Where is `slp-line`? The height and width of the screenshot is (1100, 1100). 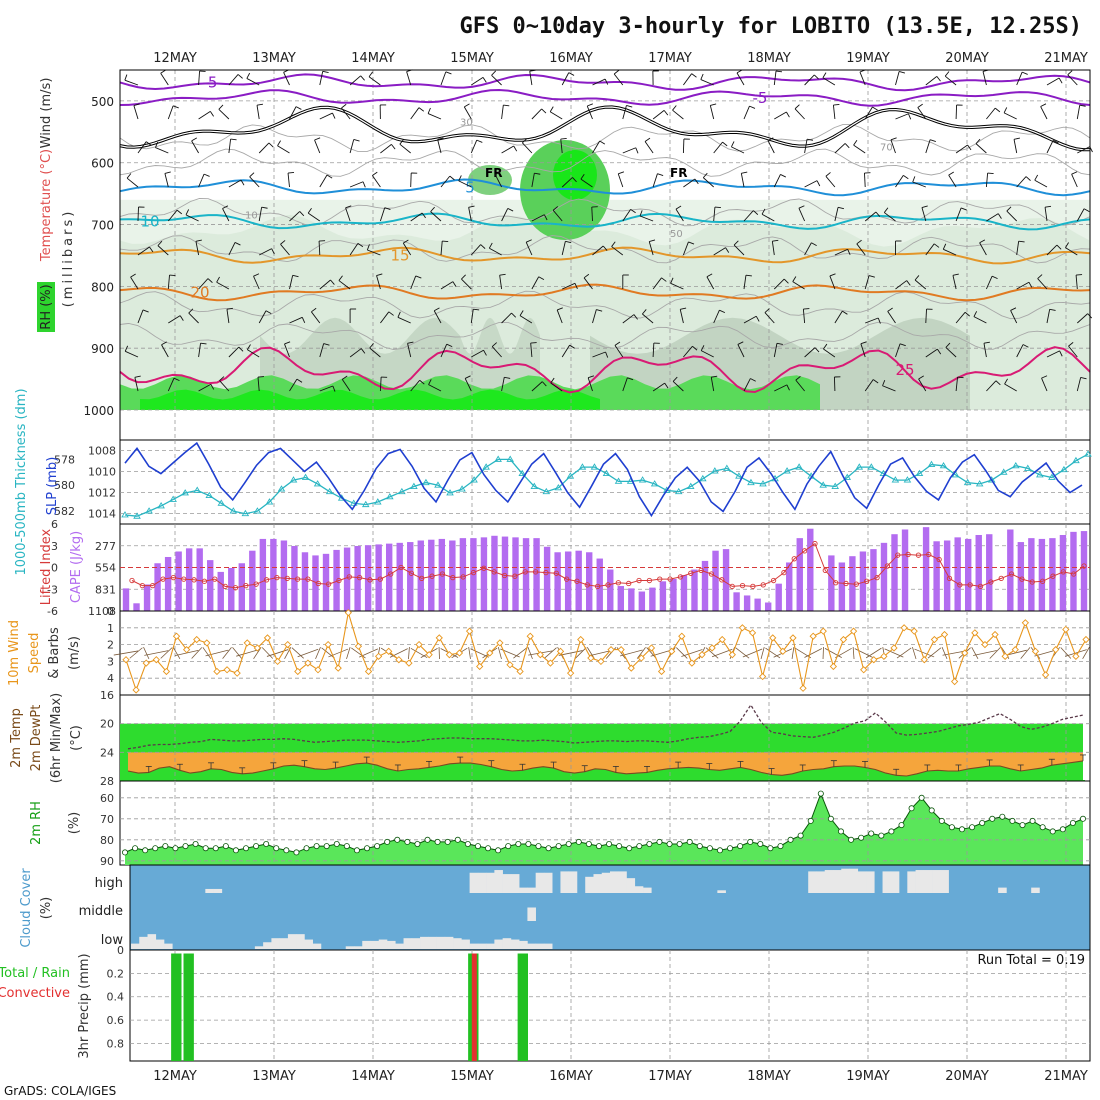 slp-line is located at coordinates (603, 479).